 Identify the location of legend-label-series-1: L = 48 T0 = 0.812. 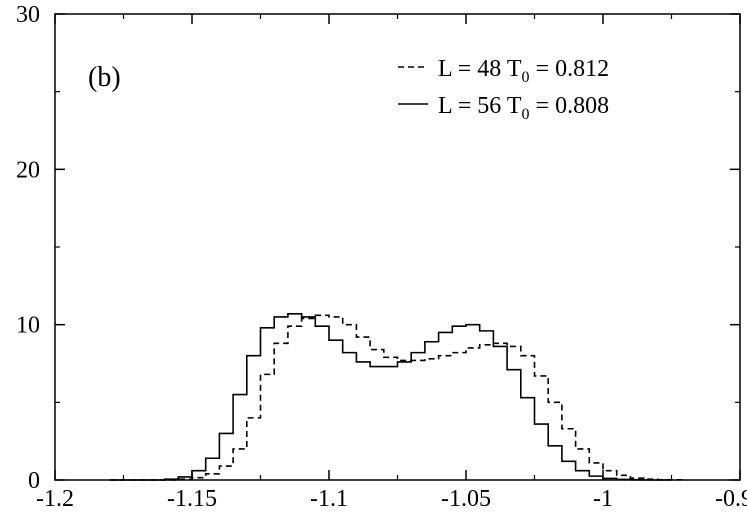
(523, 71).